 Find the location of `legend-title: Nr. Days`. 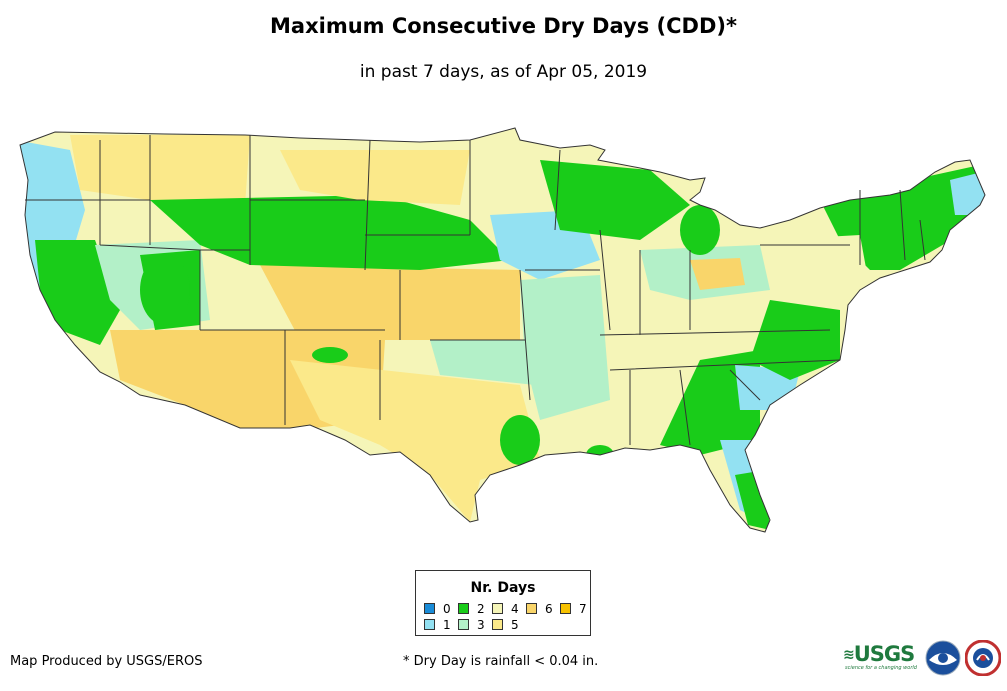

legend-title: Nr. Days is located at coordinates (503, 588).